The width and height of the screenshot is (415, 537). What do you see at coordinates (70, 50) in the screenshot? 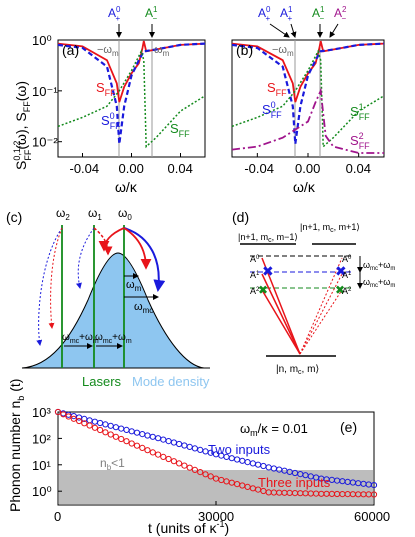
I see `panel-a-tag: (a)` at bounding box center [70, 50].